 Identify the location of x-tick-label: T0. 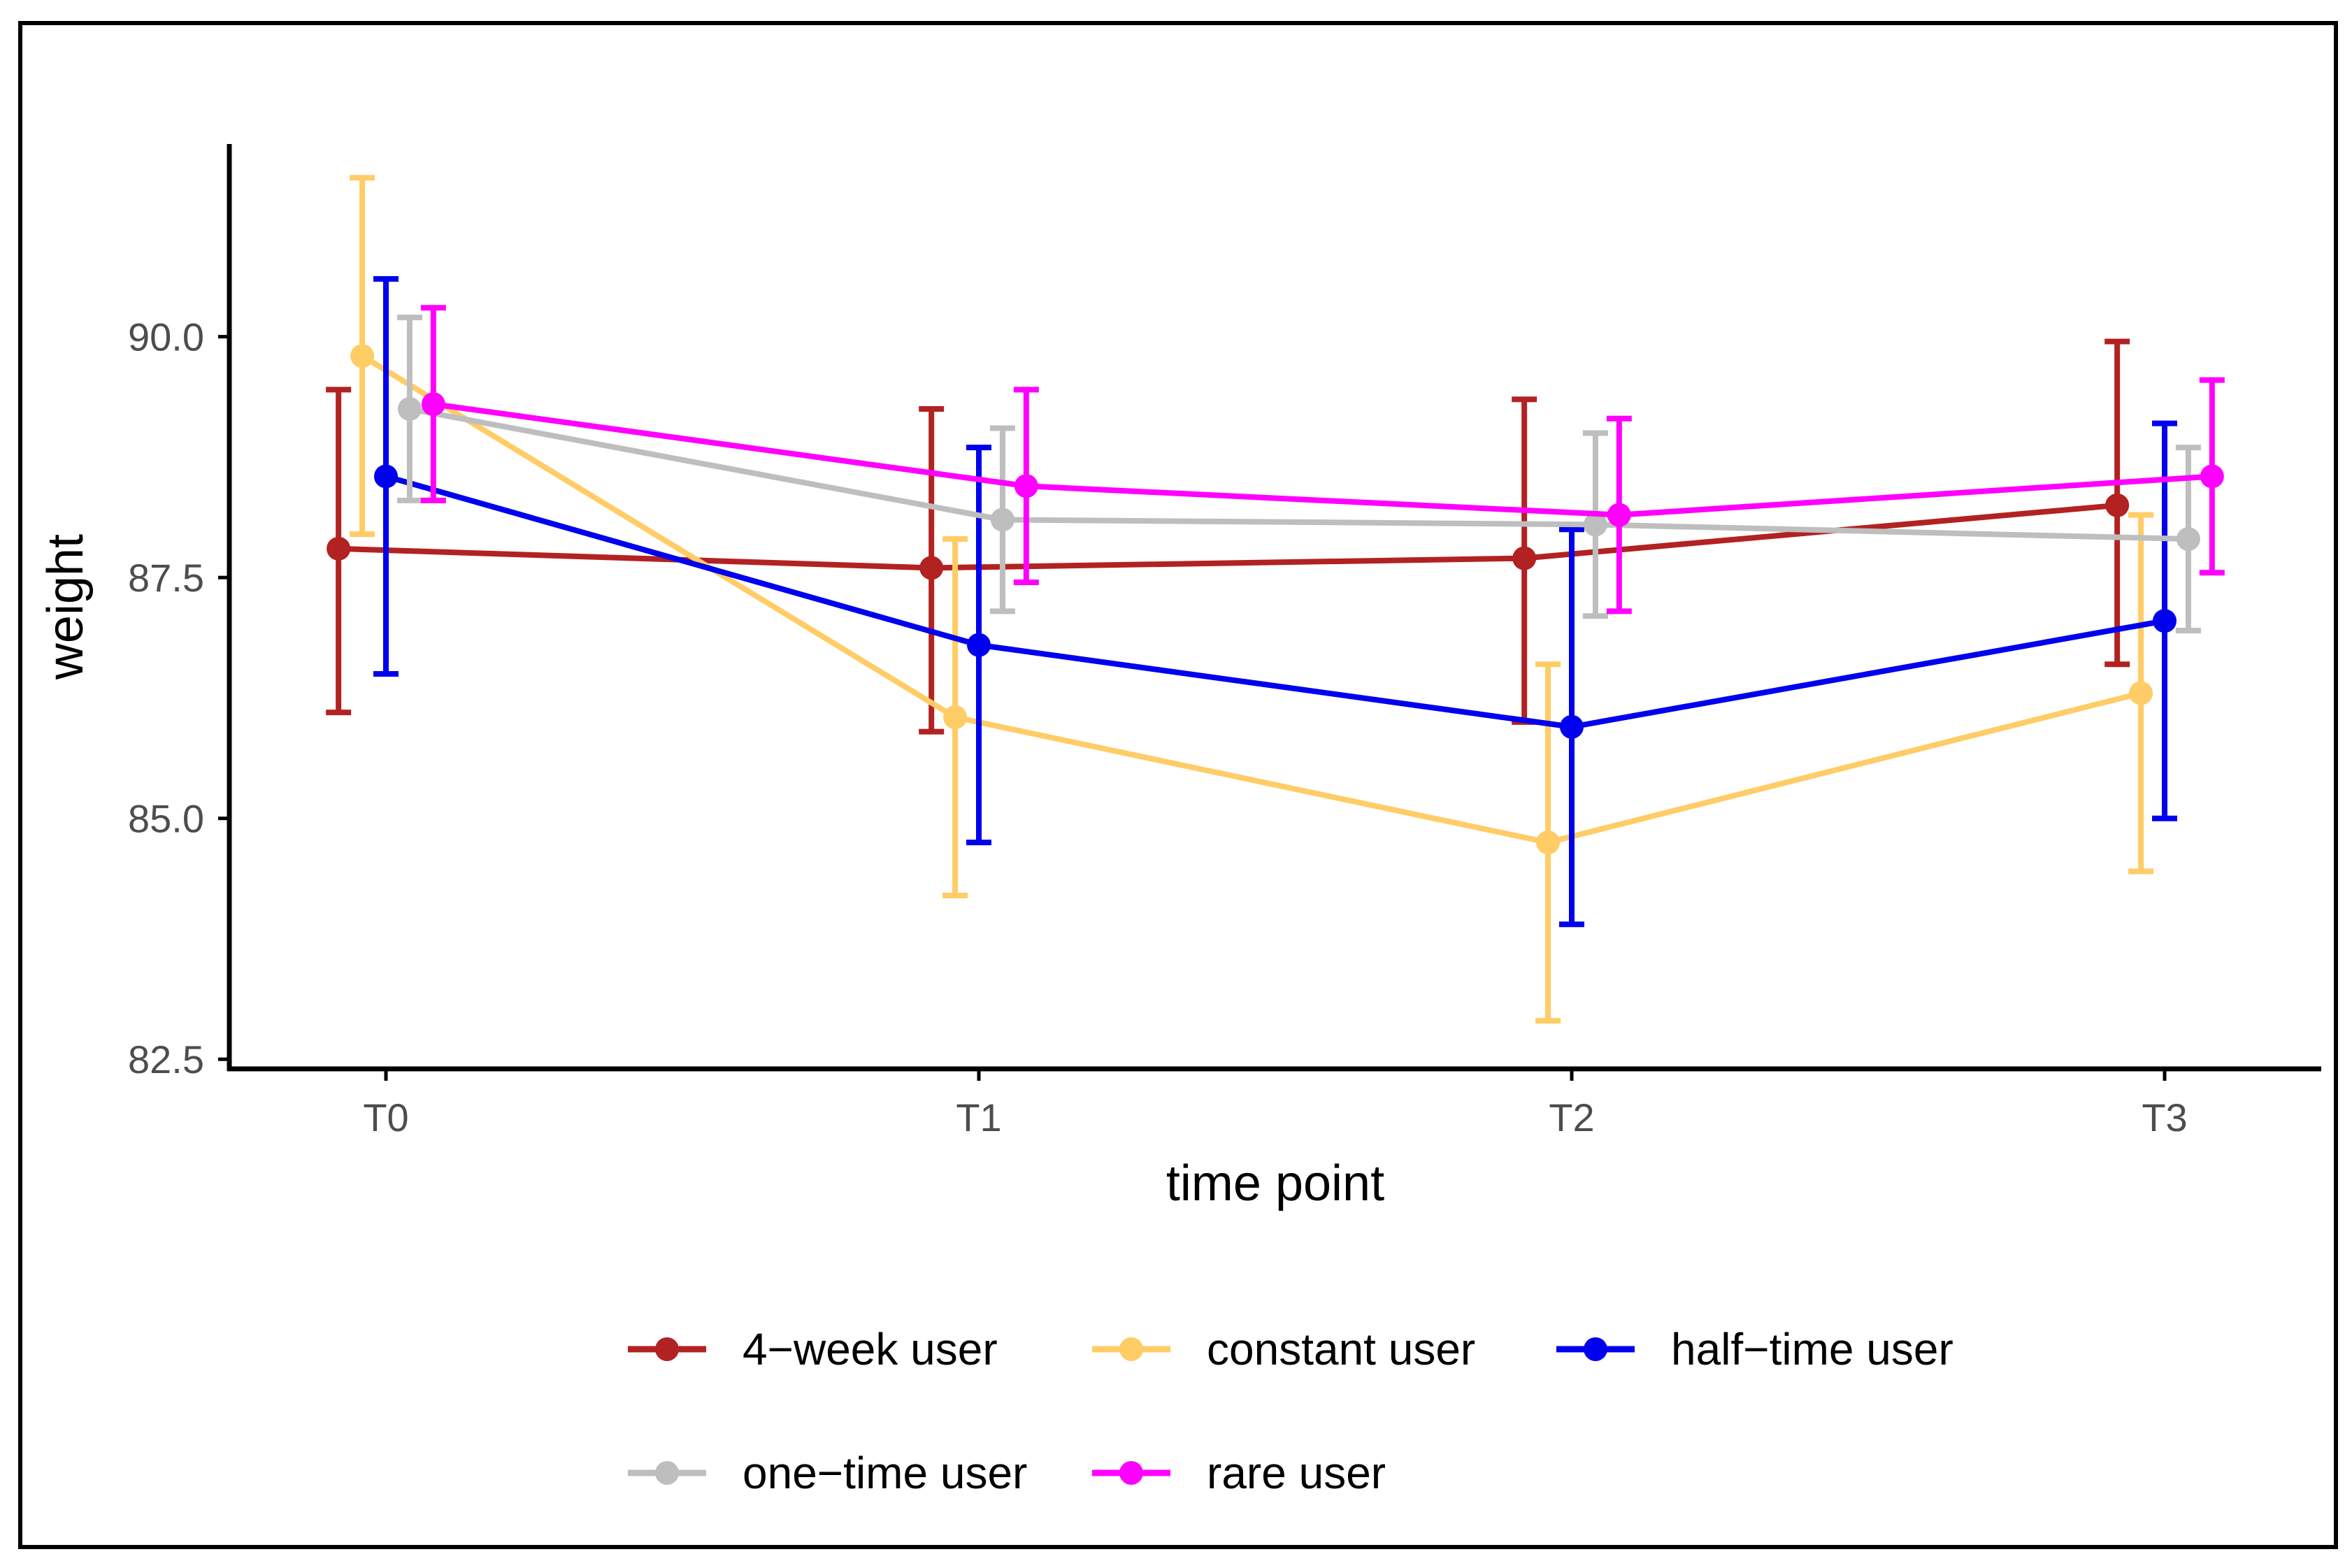
(386, 1117).